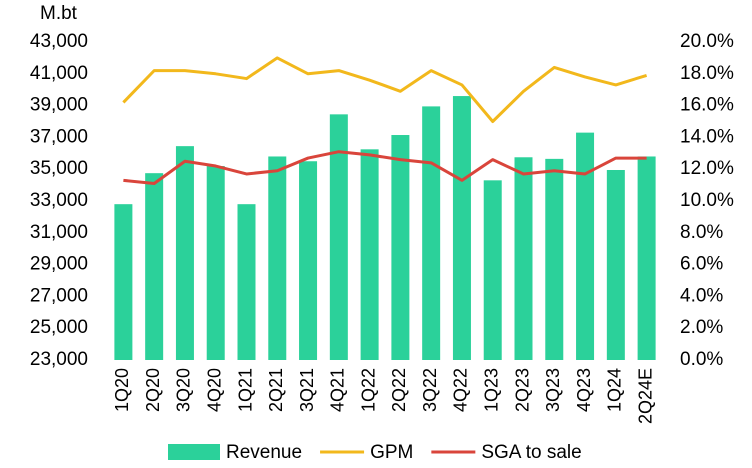  I want to click on x-tick-label: 1Q22, so click(368, 390).